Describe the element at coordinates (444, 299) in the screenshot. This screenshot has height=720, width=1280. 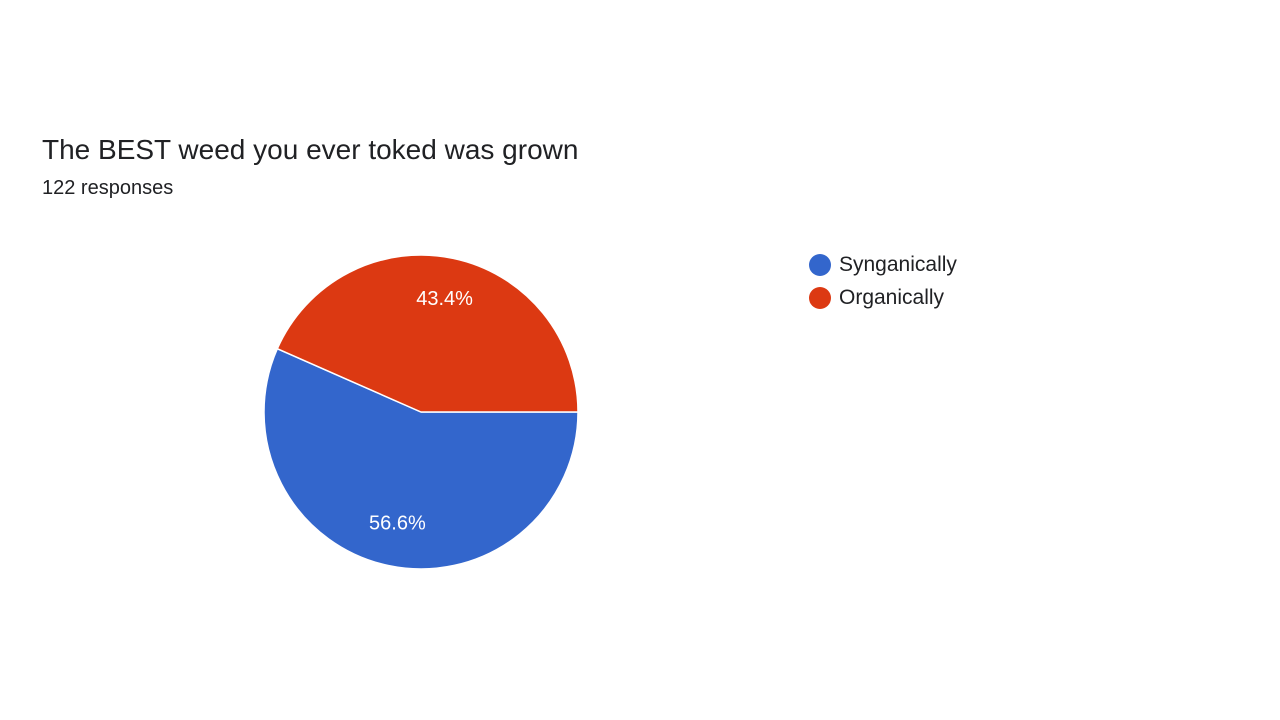
I see `pie-slice-label-organically: 43.4%` at that location.